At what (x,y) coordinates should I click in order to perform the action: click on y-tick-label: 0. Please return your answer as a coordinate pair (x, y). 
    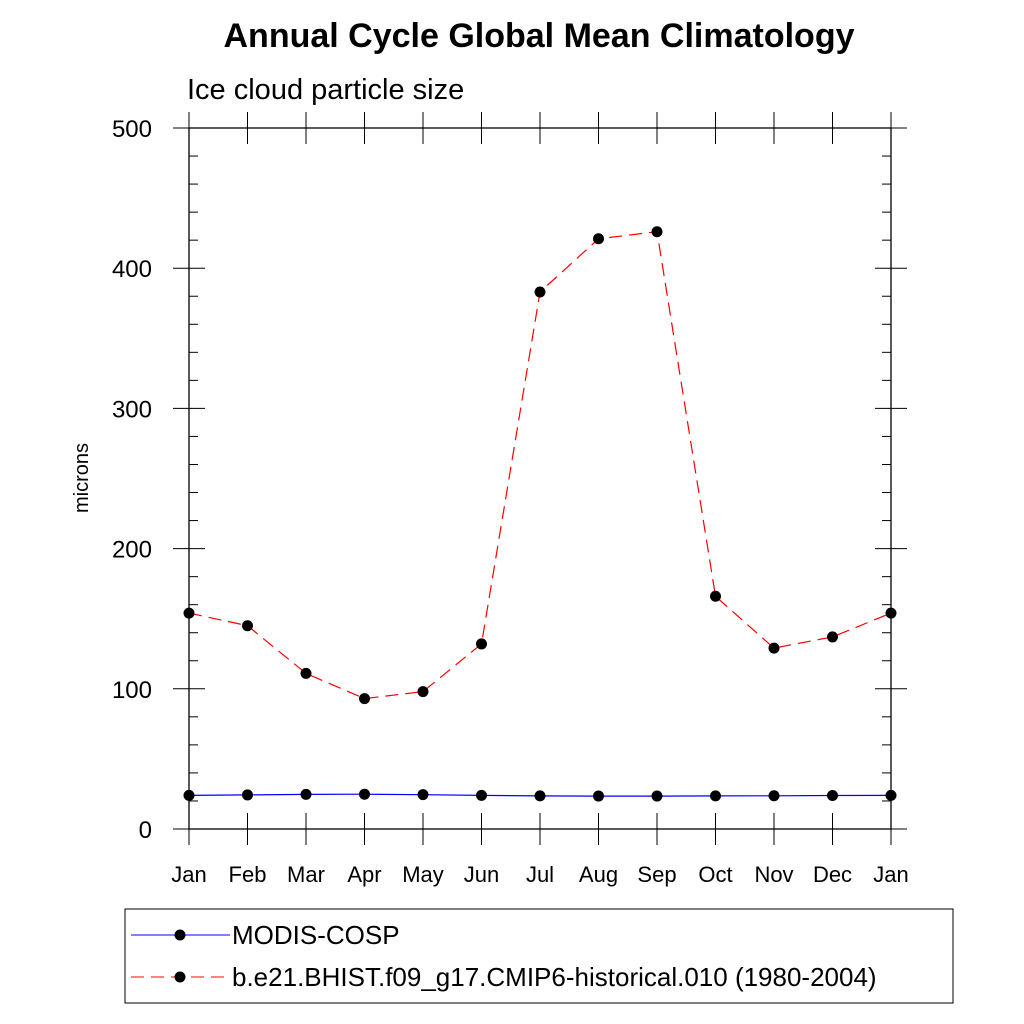
    Looking at the image, I should click on (145, 830).